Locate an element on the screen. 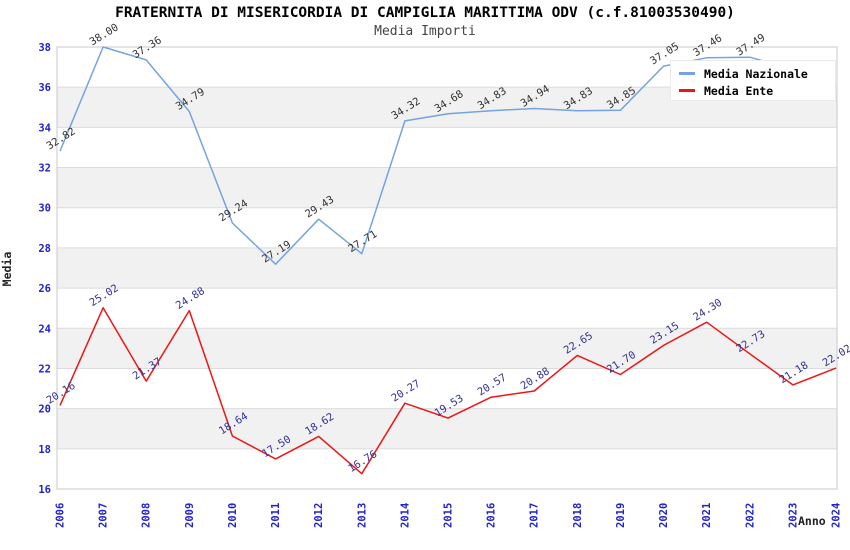 The image size is (850, 550). point-label: 20.88 is located at coordinates (535, 378).